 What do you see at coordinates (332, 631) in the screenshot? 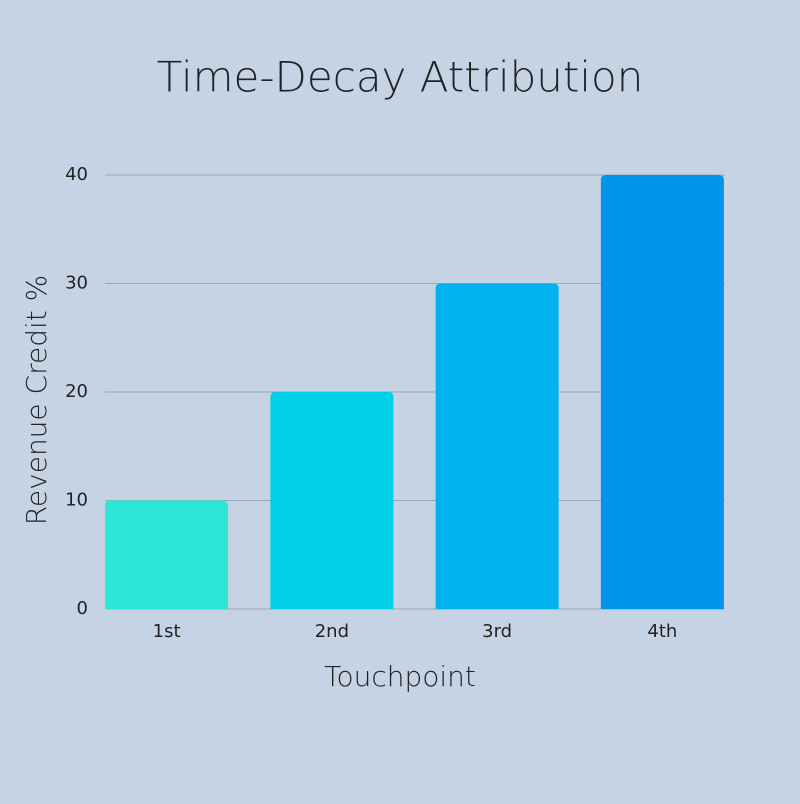
I see `x-tick-label: 2nd` at bounding box center [332, 631].